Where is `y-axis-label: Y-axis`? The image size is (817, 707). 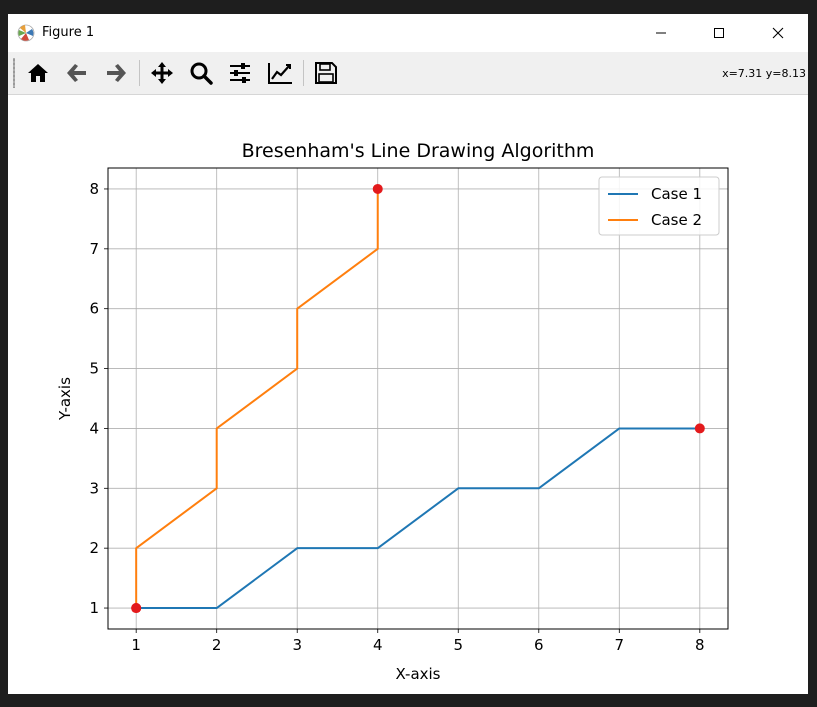
y-axis-label: Y-axis is located at coordinates (65, 399).